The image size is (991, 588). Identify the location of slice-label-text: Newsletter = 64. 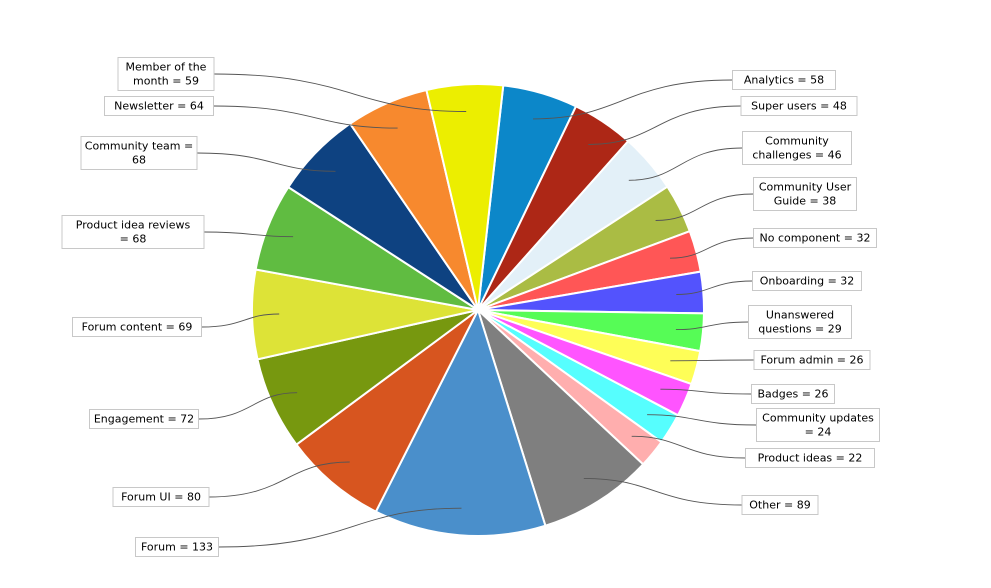
(159, 106).